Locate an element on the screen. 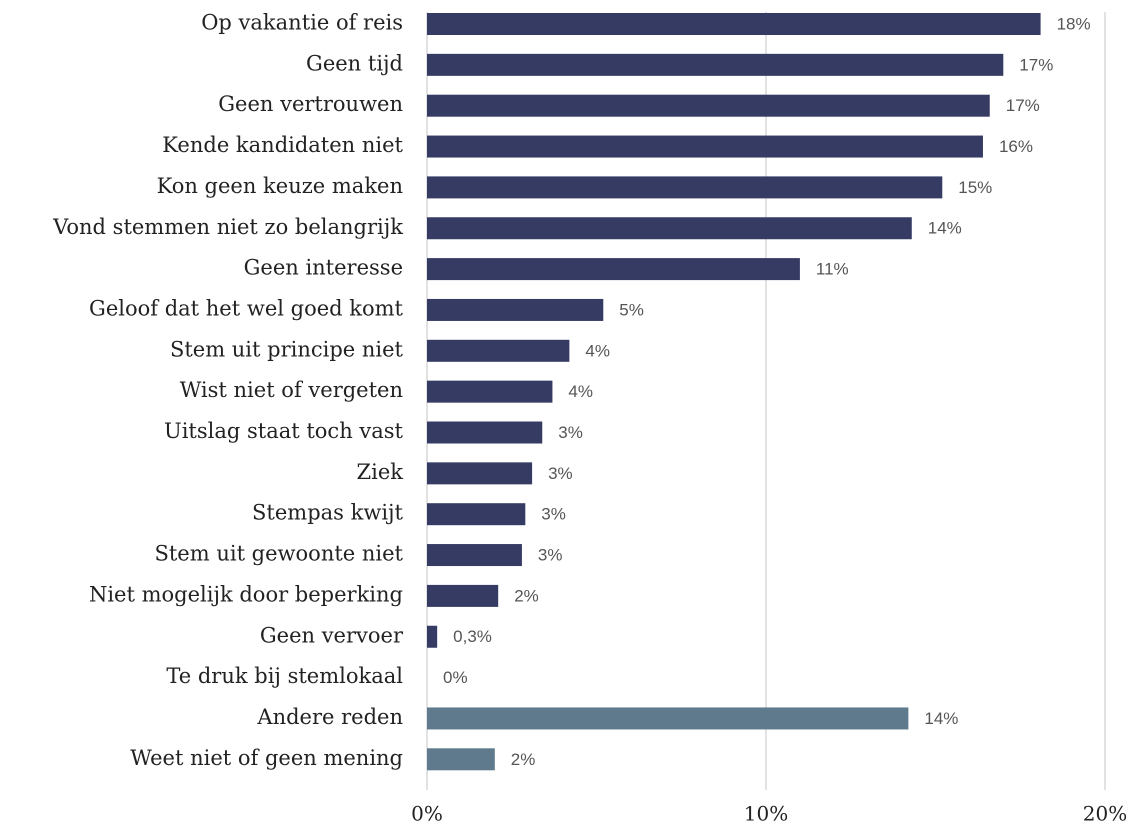 The width and height of the screenshot is (1134, 829). x-tick-label: 0% is located at coordinates (427, 814).